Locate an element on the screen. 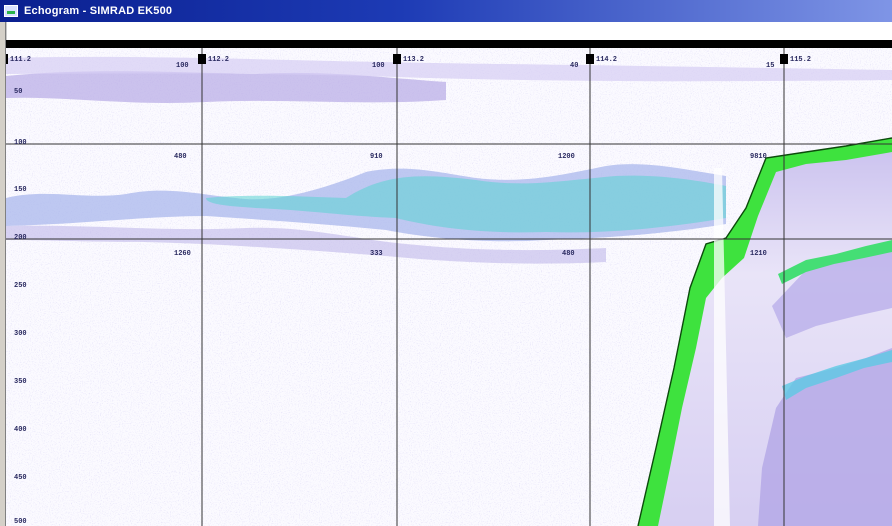  grid-cell-value: 1200 is located at coordinates (566, 157).